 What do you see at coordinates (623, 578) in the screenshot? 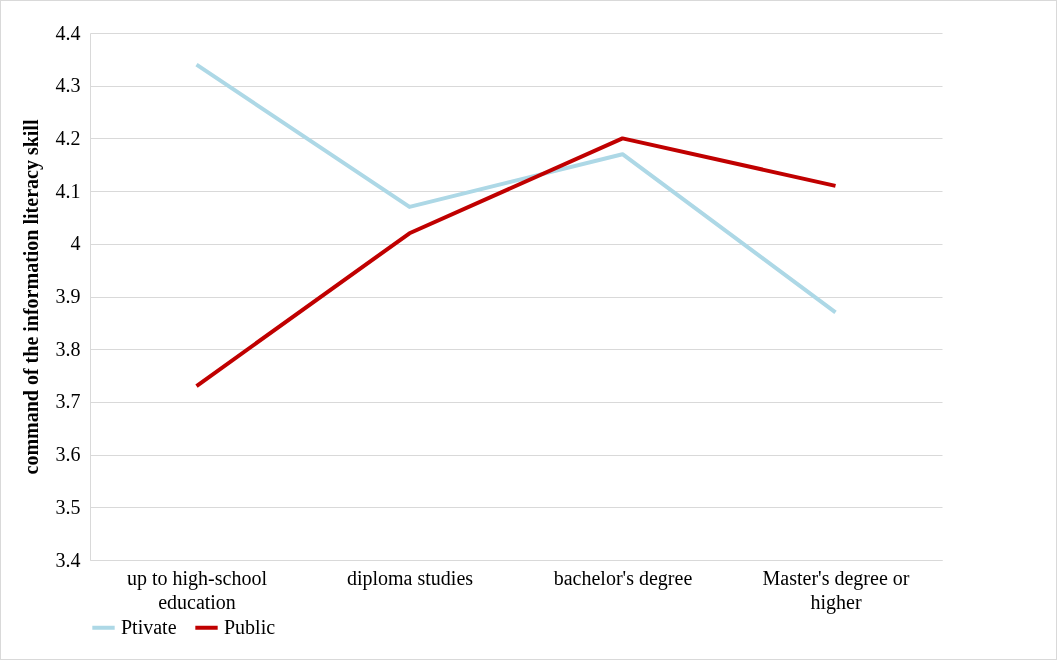
I see `x-tick-label: bachelor's degree` at bounding box center [623, 578].